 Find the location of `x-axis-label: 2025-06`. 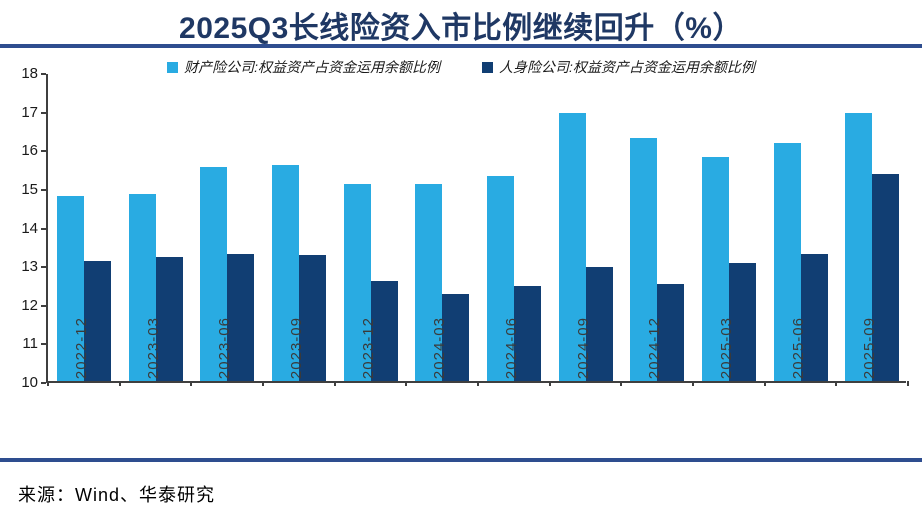

x-axis-label: 2025-06 is located at coordinates (798, 348).